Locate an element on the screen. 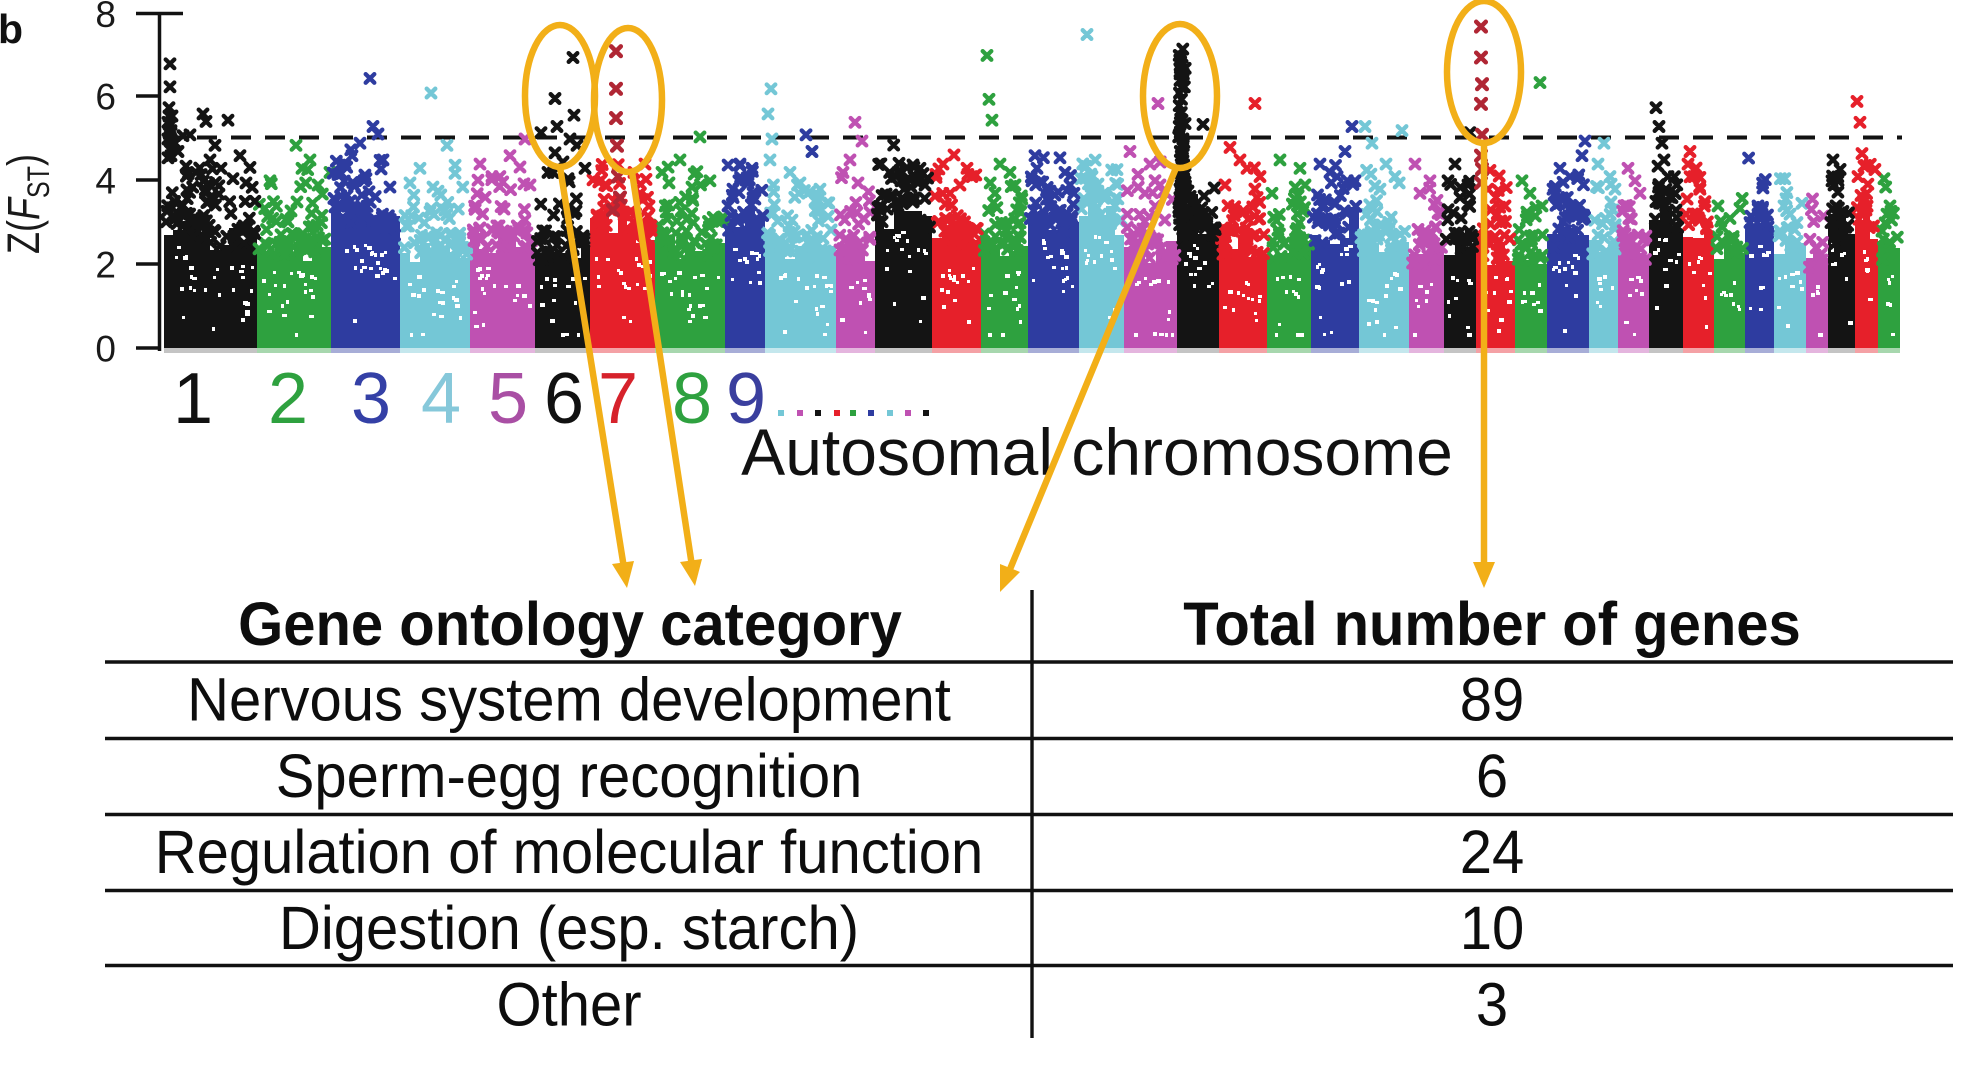  svg-text: b is located at coordinates (11, 29).